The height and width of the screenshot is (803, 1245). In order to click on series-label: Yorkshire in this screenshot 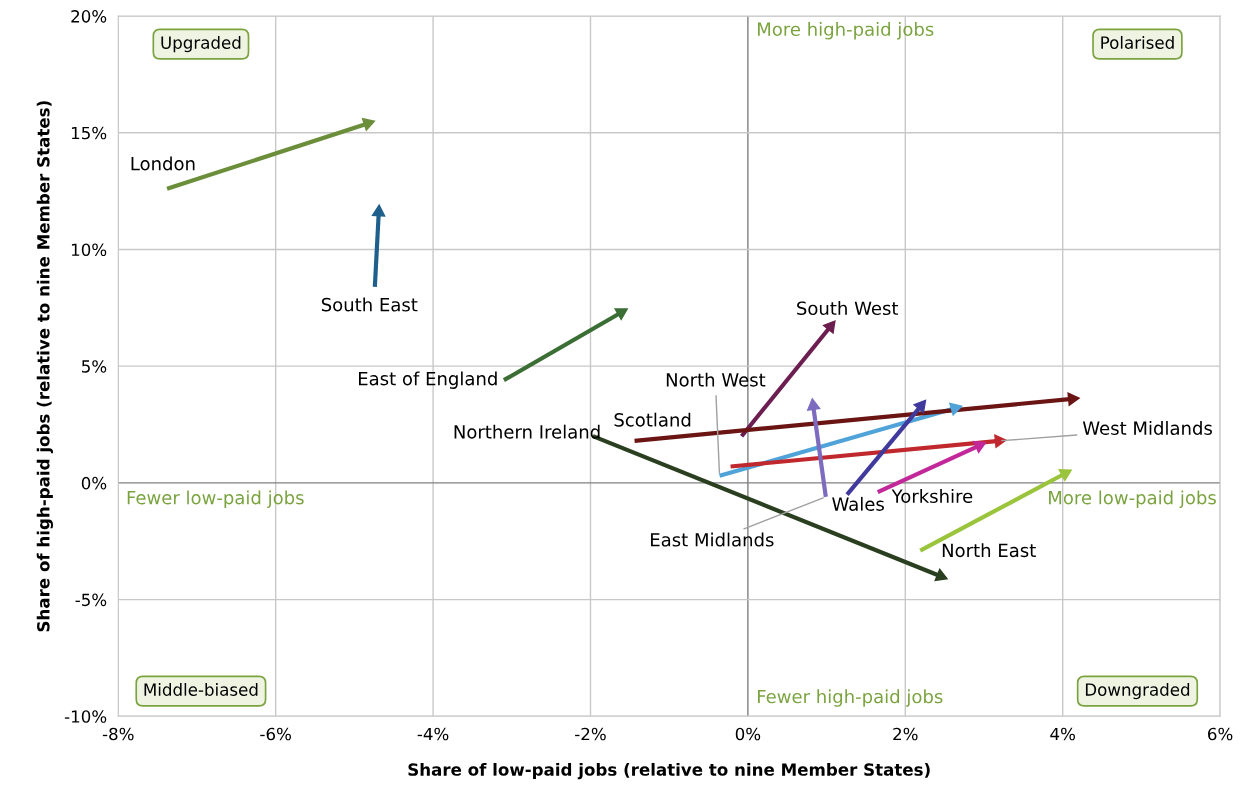, I will do `click(932, 496)`.